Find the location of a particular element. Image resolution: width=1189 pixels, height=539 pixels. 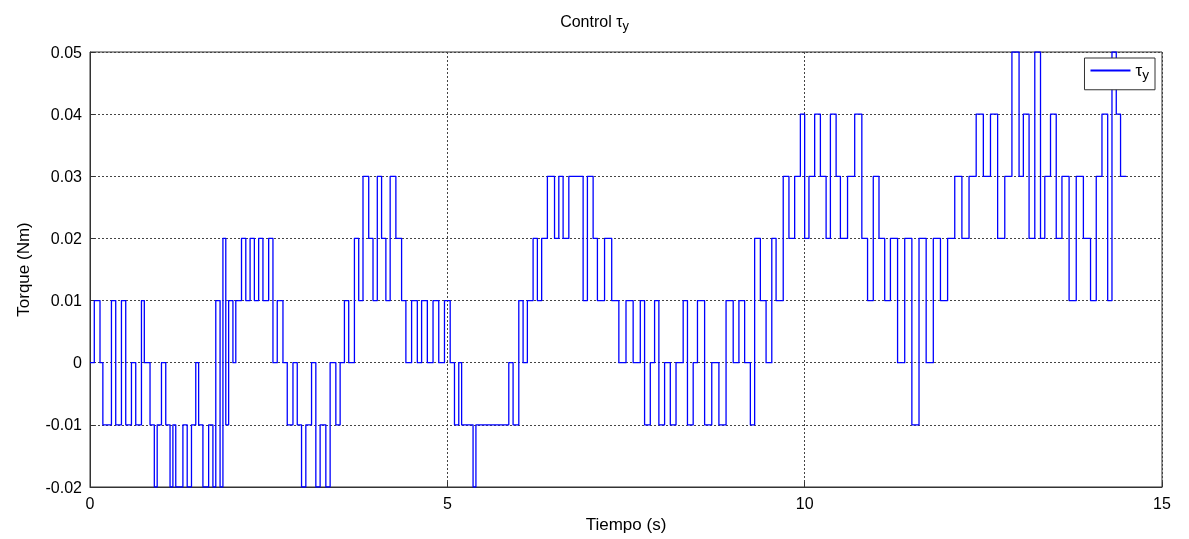

y-tick-label: -0.02 is located at coordinates (64, 487).